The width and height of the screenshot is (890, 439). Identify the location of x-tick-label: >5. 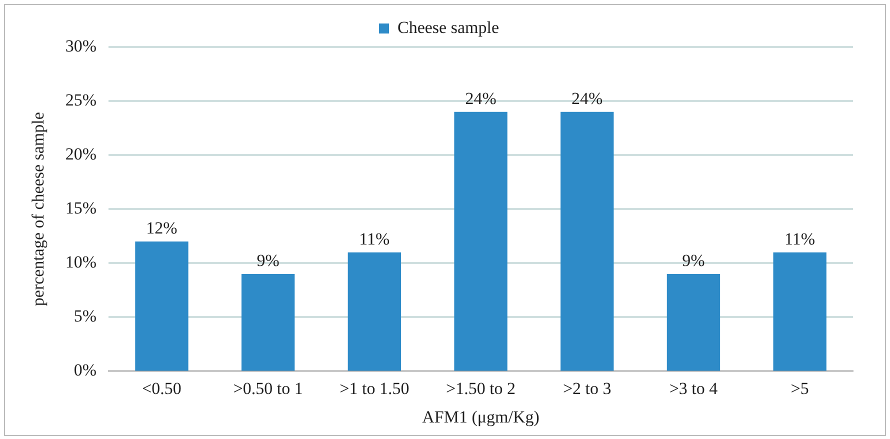
(799, 388).